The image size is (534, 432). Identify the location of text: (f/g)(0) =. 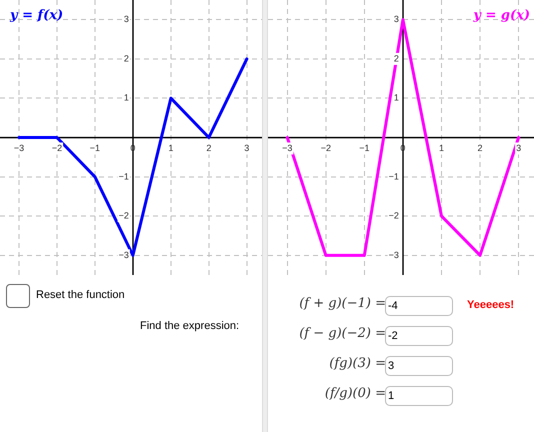
(355, 393).